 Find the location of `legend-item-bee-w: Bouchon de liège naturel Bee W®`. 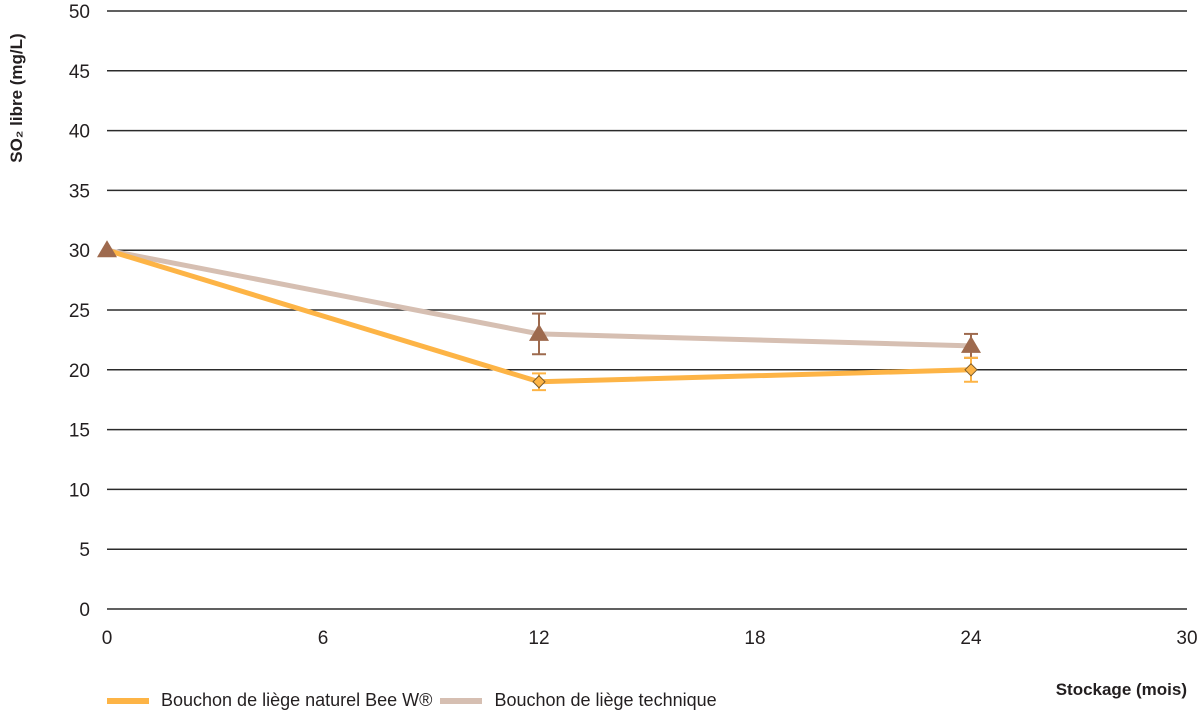

legend-item-bee-w: Bouchon de liège naturel Bee W® is located at coordinates (269, 700).